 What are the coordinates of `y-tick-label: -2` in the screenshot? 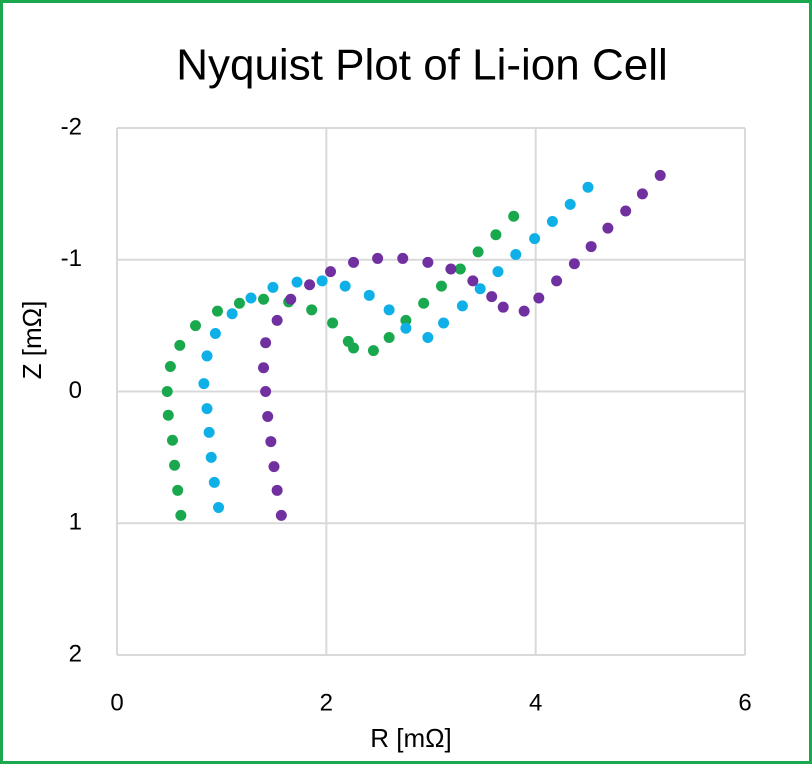 It's located at (71, 126).